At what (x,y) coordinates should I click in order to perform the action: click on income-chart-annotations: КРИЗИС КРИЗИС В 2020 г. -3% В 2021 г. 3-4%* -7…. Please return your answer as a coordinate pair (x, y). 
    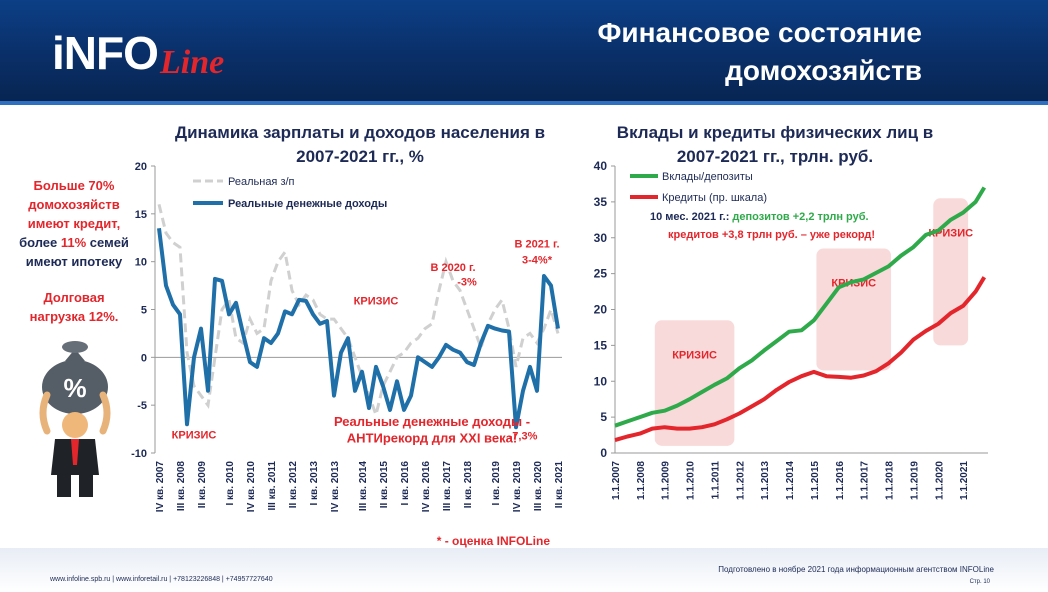
    Looking at the image, I should click on (366, 341).